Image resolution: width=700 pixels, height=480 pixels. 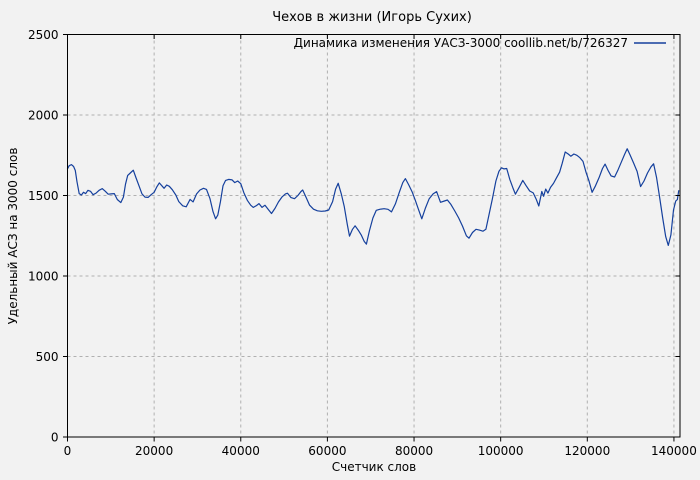 I want to click on x-tick-label: 60000, so click(x=327, y=451).